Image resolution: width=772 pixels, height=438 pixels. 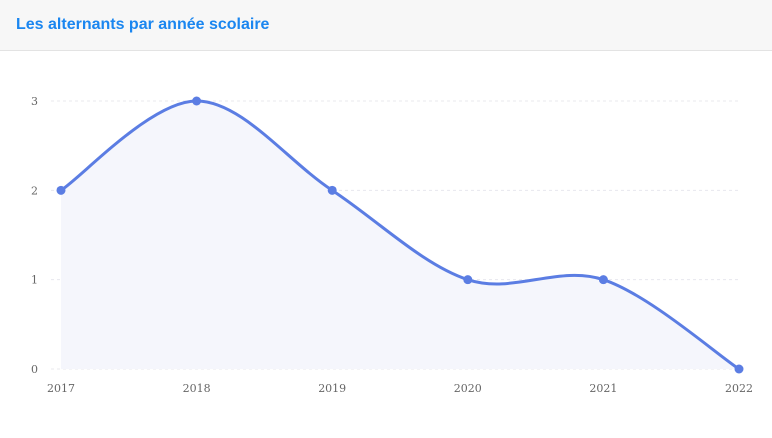 What do you see at coordinates (400, 388) in the screenshot?
I see `x-axis-ticks: 2017 2018 2019 2020 2021 2022` at bounding box center [400, 388].